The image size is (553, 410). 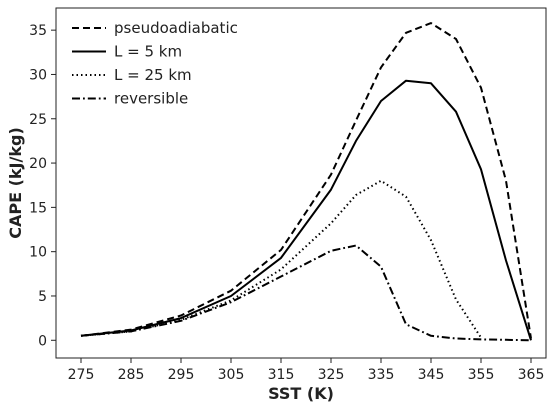 I want to click on y-tick-label: 30, so click(x=38, y=75).